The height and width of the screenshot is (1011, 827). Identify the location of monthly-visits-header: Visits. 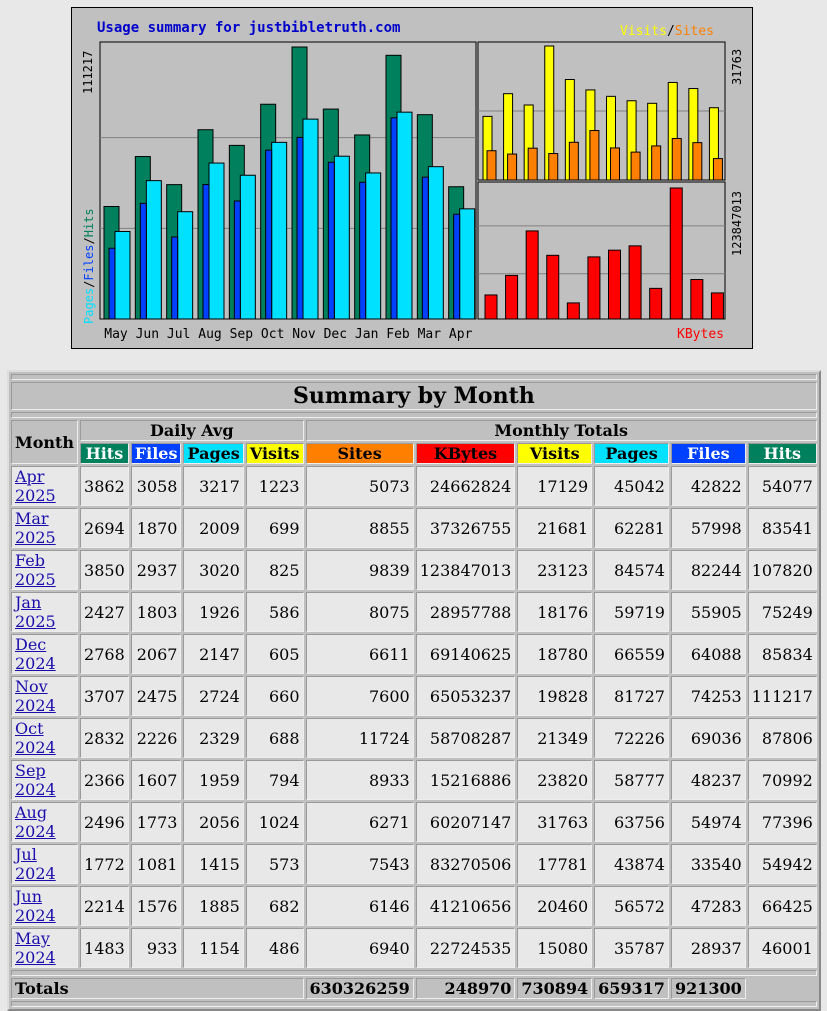
(555, 453).